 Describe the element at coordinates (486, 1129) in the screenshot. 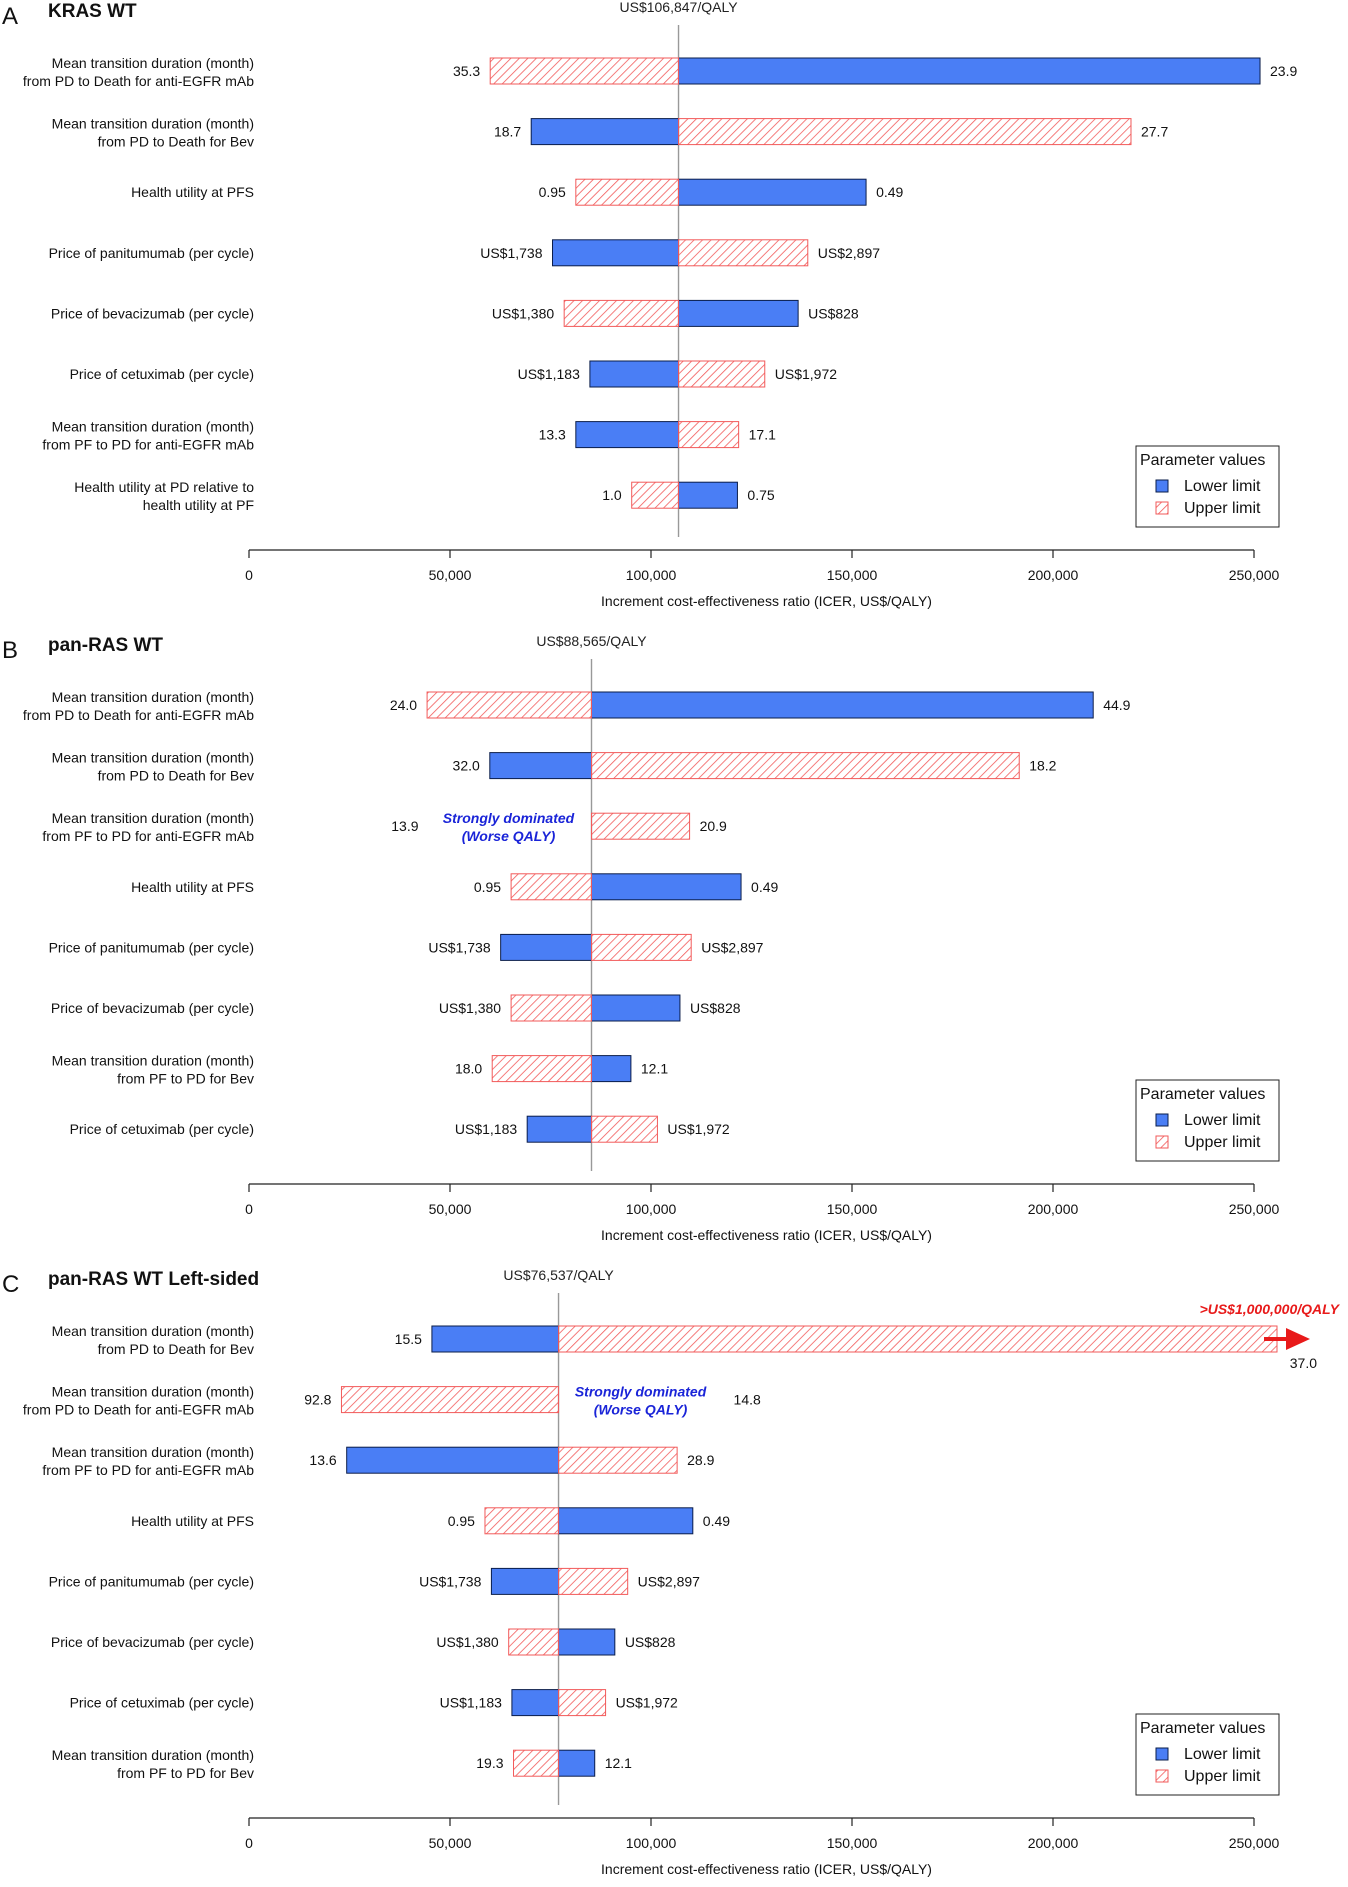

I see `panel-b-row-8-lower-value-label: US$1,183` at that location.